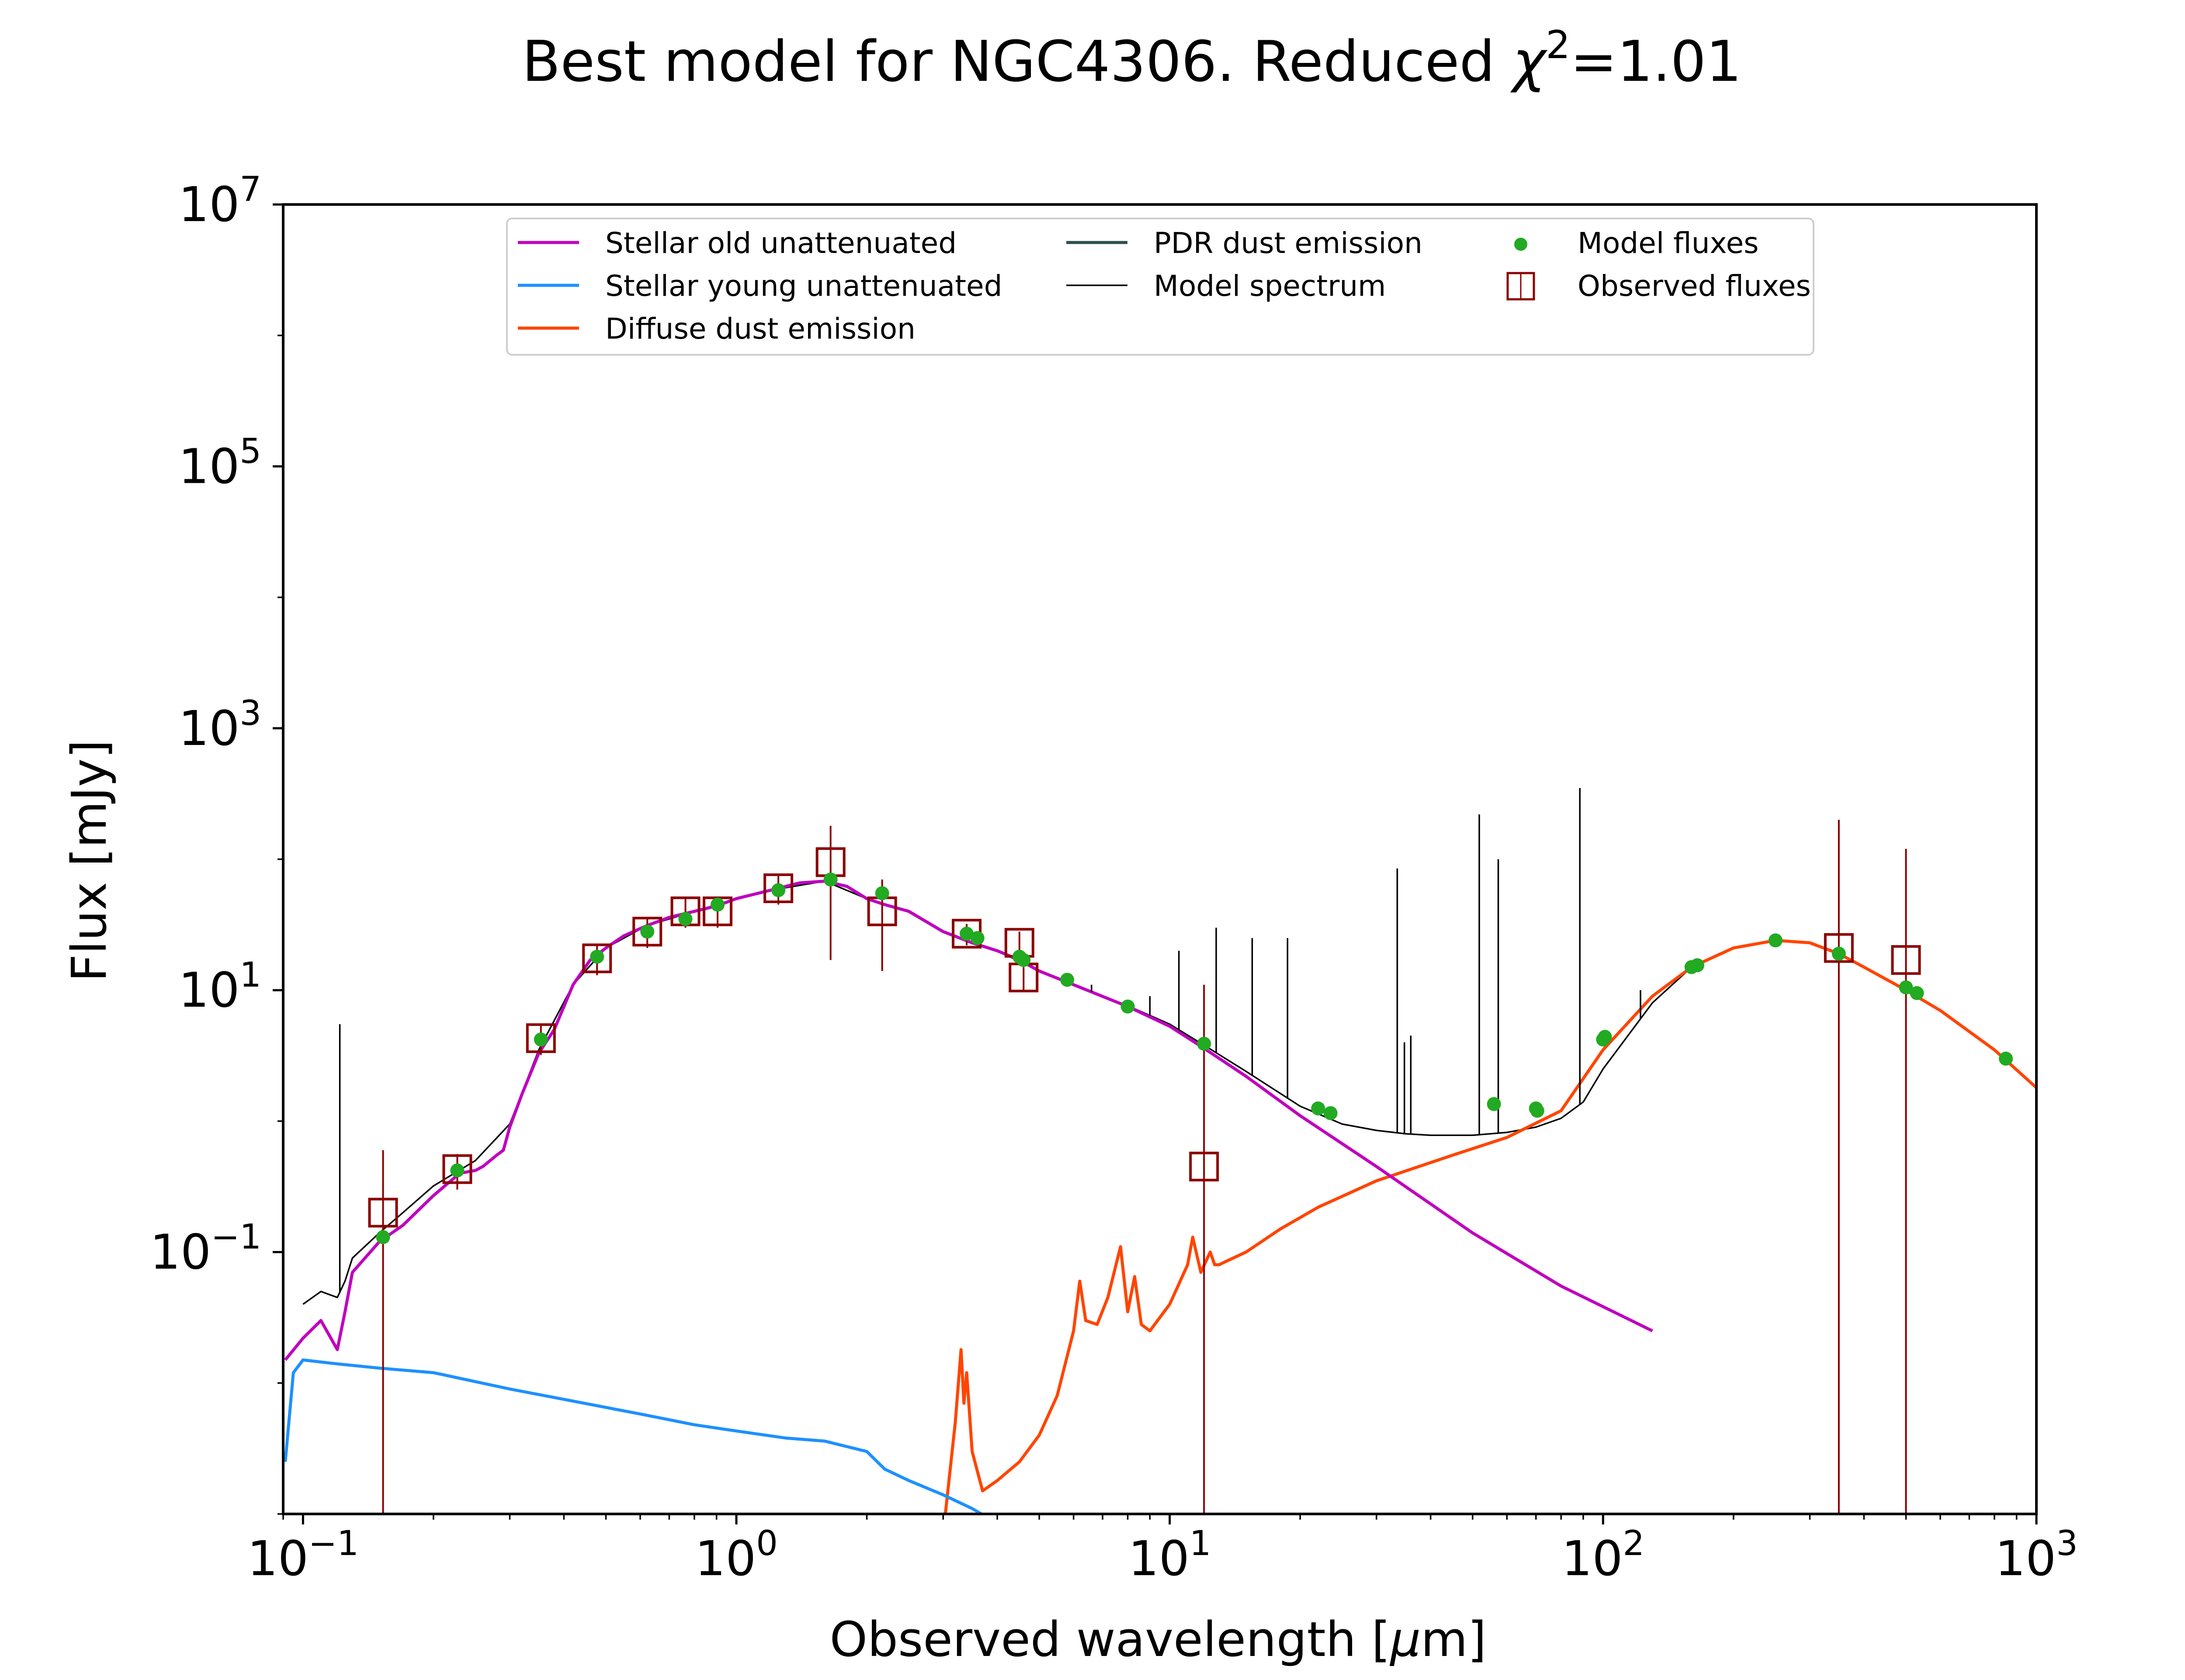 Image resolution: width=2185 pixels, height=1680 pixels. What do you see at coordinates (219, 463) in the screenshot?
I see `y-tick-label: 10⁵` at bounding box center [219, 463].